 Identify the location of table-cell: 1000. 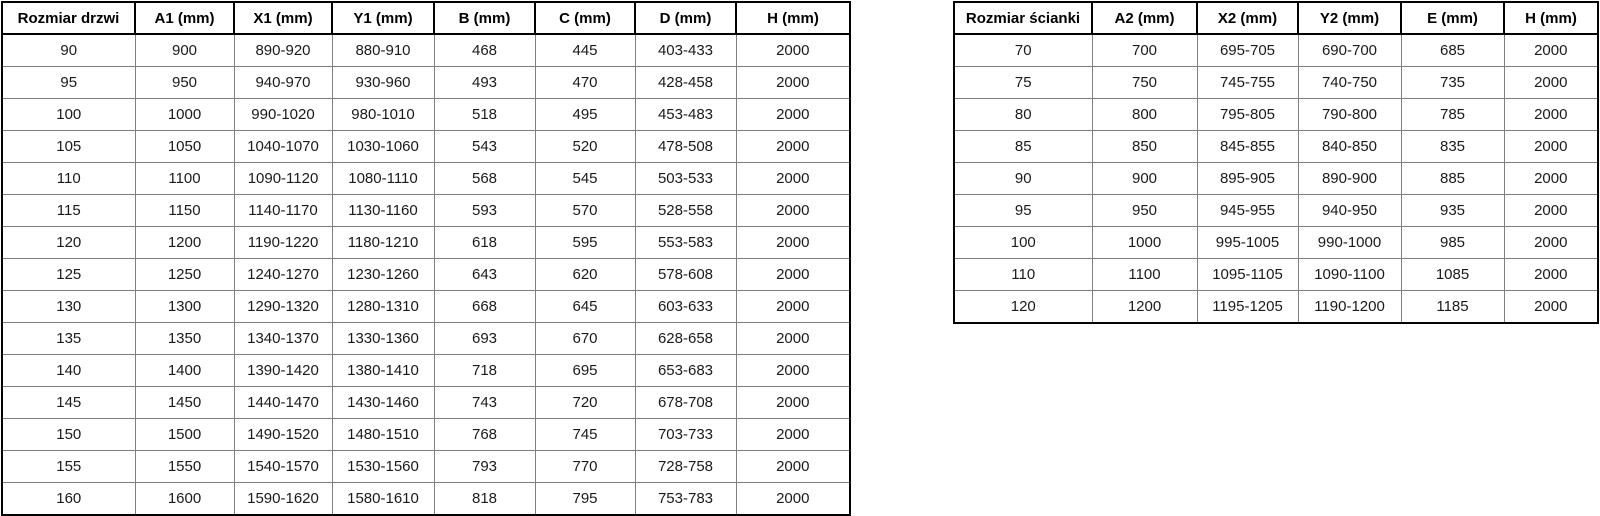
(1144, 242).